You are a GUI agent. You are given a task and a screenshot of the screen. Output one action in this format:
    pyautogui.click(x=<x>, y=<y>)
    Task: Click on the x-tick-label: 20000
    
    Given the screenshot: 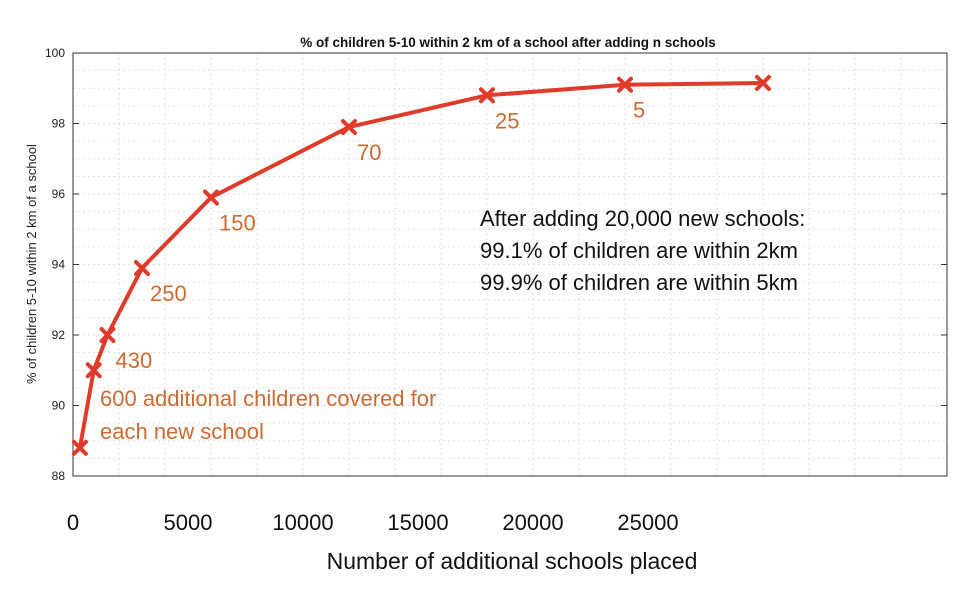 What is the action you would take?
    pyautogui.click(x=532, y=522)
    